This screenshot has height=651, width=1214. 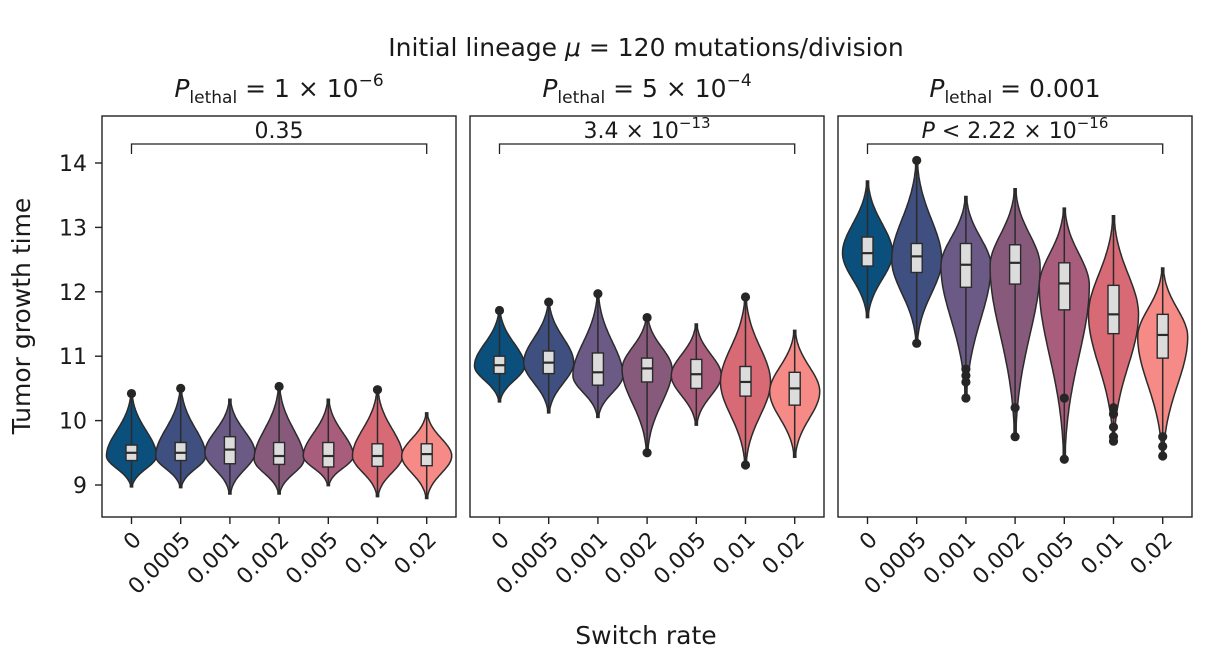 I want to click on x-axis-label: Switch rate, so click(x=645, y=635).